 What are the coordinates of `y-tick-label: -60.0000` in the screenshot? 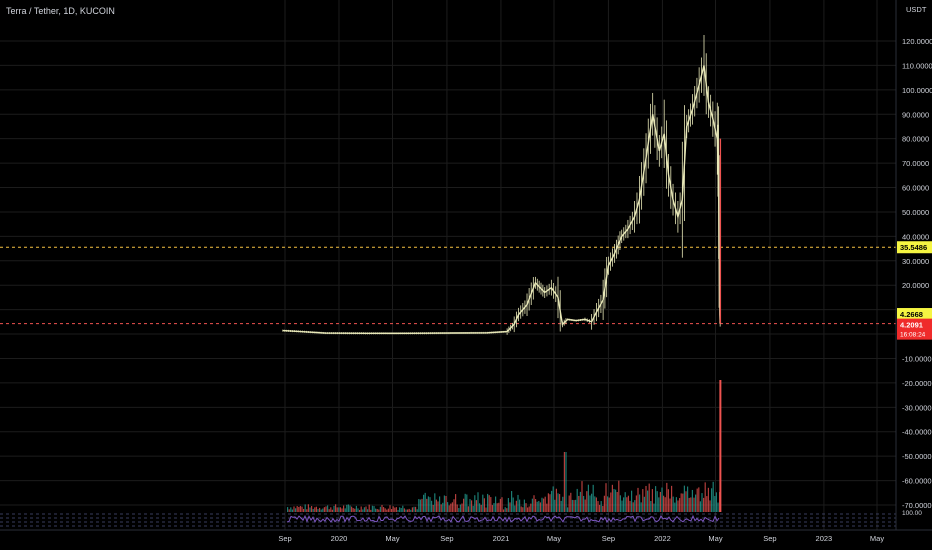 It's located at (917, 481).